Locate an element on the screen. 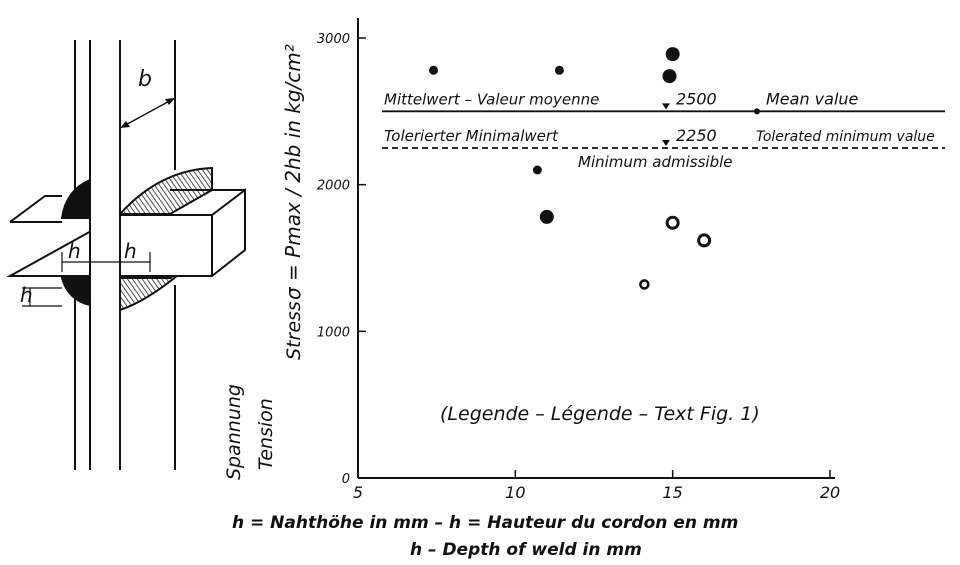 Image resolution: width=960 pixels, height=565 pixels. y-tick-label: 1000 is located at coordinates (333, 332).